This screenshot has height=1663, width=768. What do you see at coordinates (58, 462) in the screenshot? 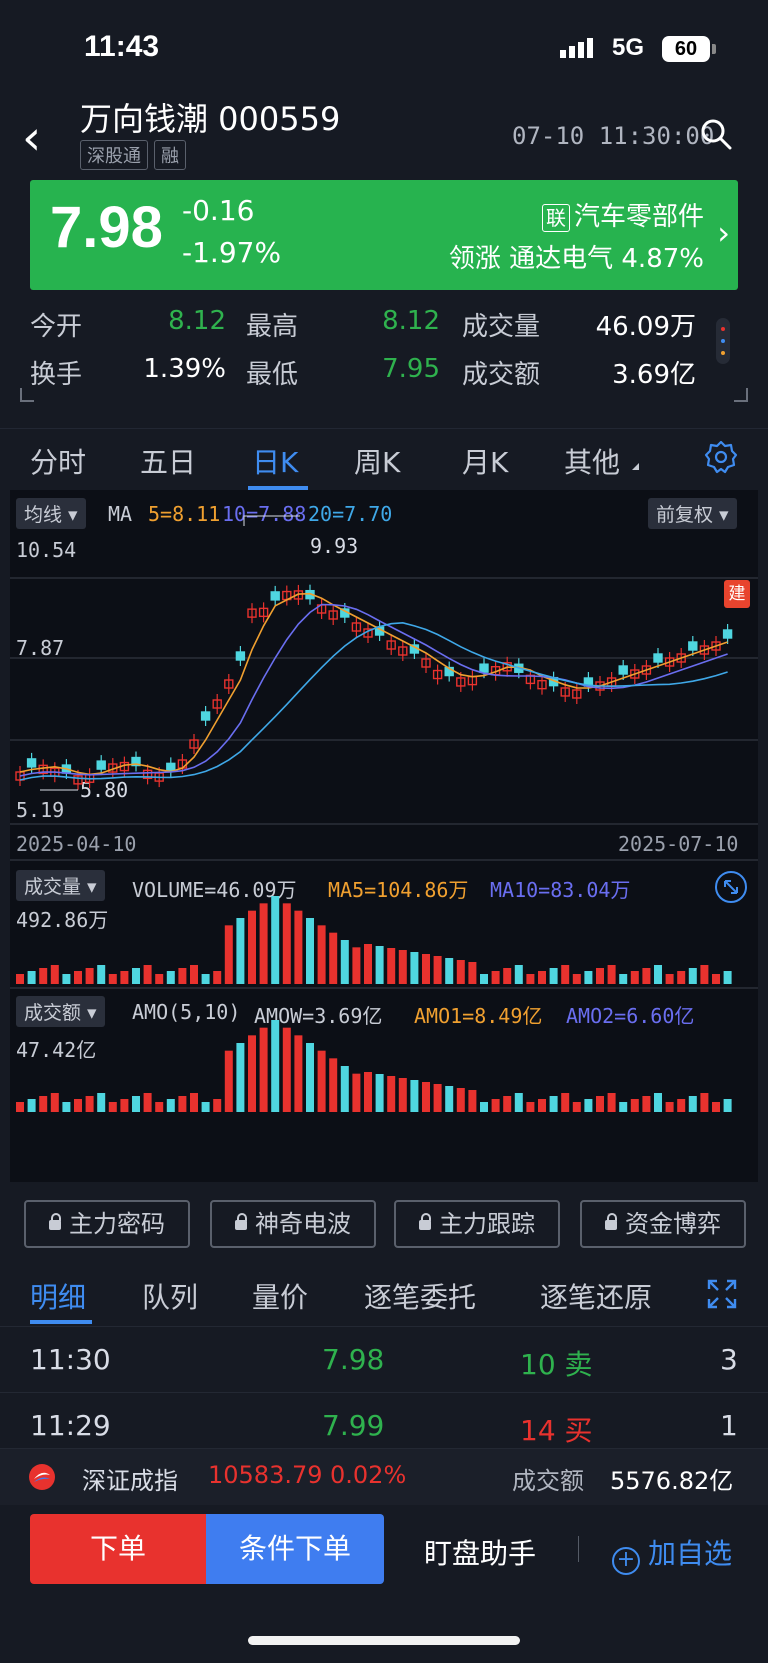
I see `tab-intraday: 分时` at bounding box center [58, 462].